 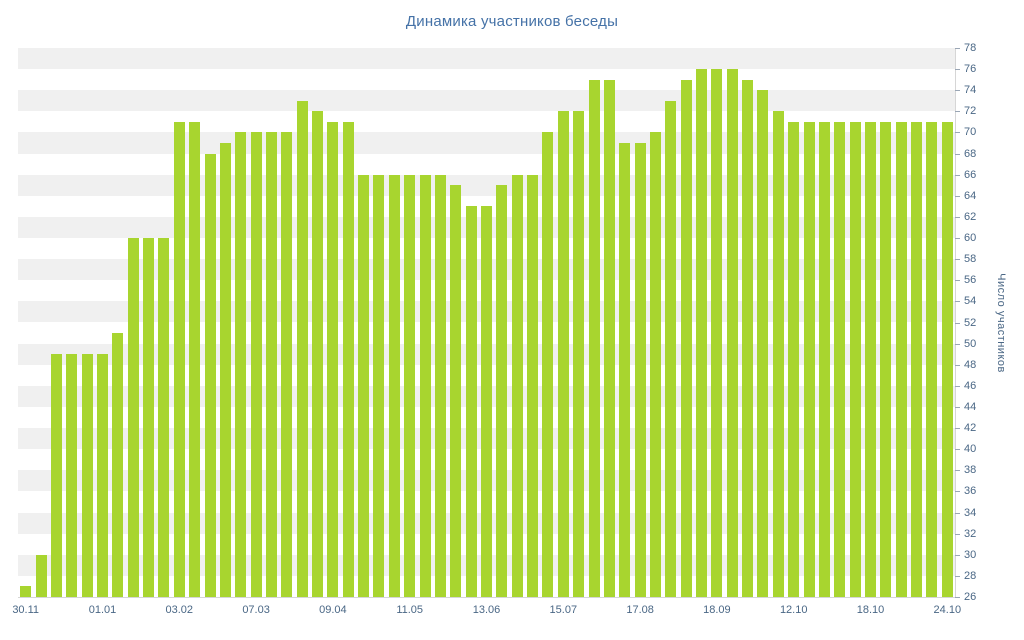 What do you see at coordinates (717, 610) in the screenshot?
I see `x-tick-label: 18.09` at bounding box center [717, 610].